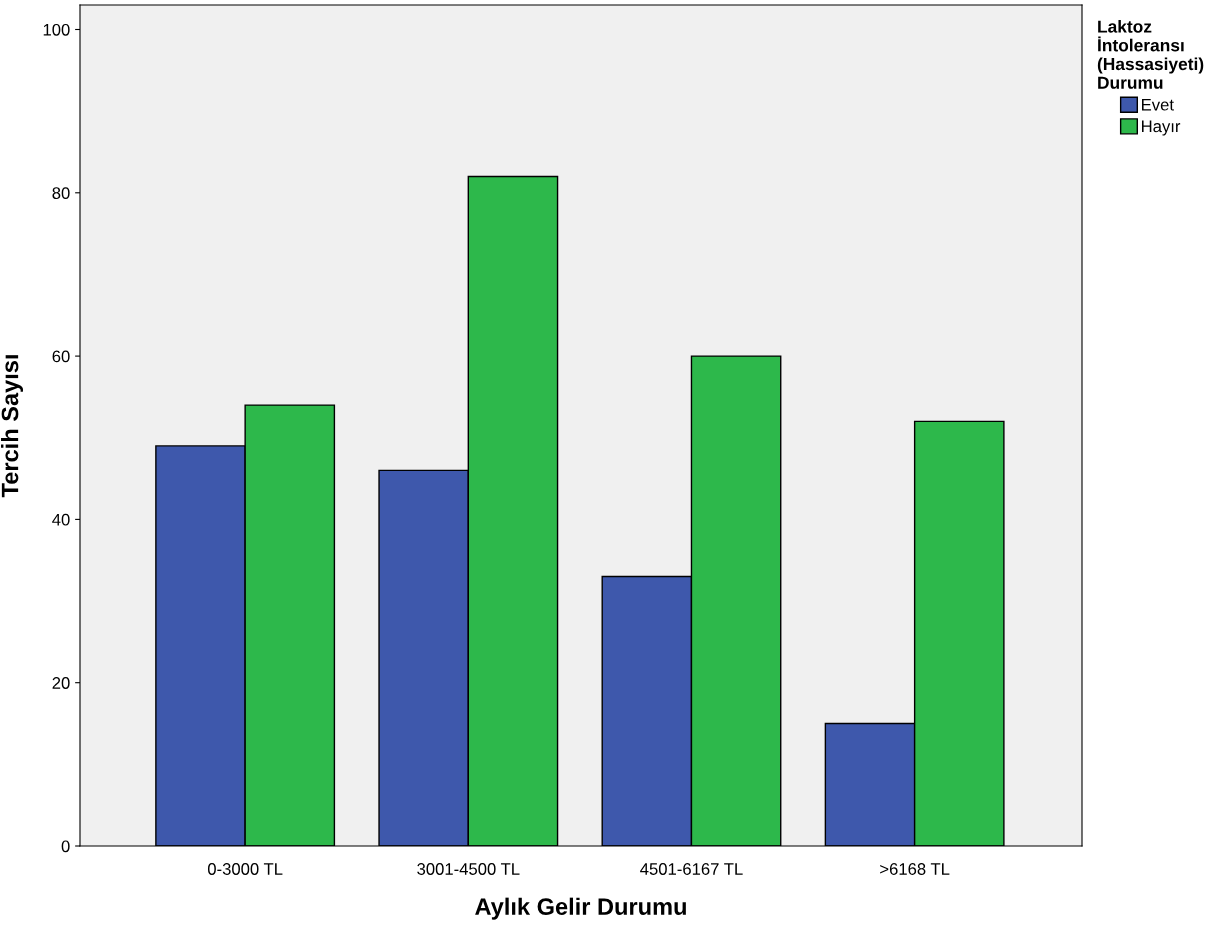 The height and width of the screenshot is (937, 1213). What do you see at coordinates (61, 519) in the screenshot?
I see `y-tick-label: 40` at bounding box center [61, 519].